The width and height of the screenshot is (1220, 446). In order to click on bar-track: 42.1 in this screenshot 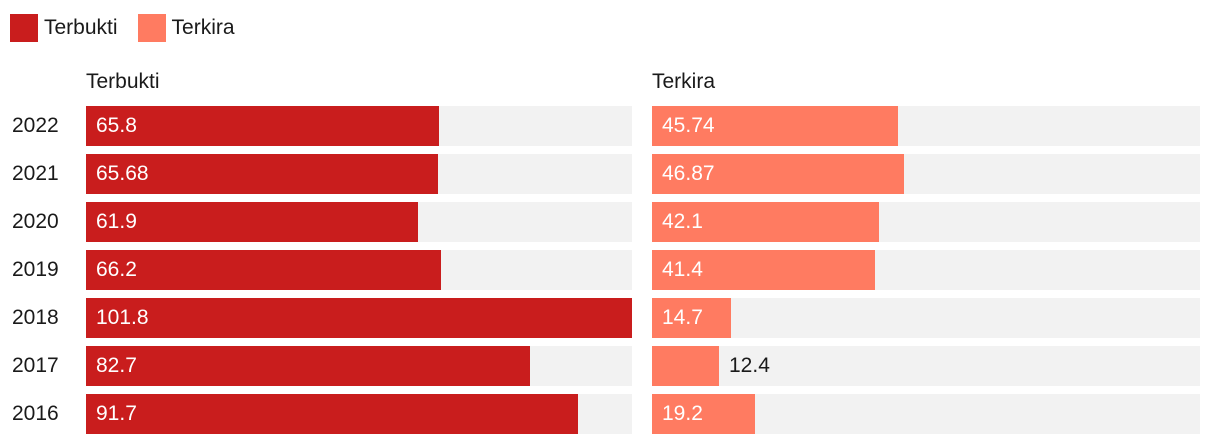, I will do `click(926, 222)`.